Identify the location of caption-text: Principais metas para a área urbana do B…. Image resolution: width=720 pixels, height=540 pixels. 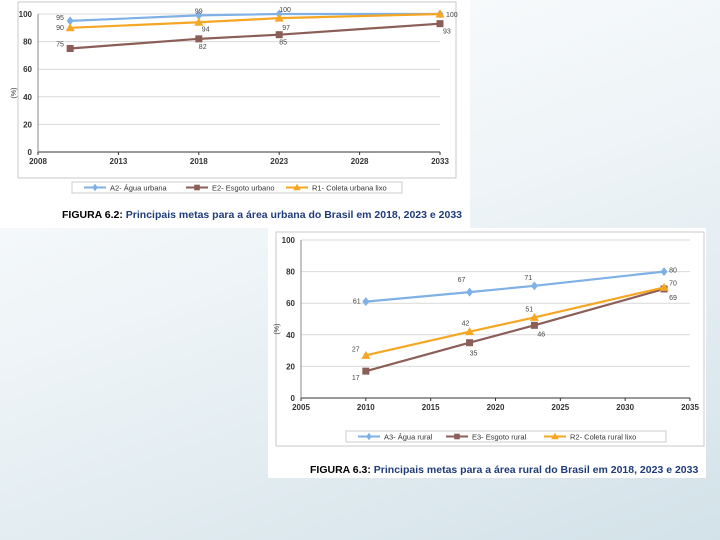
(293, 215).